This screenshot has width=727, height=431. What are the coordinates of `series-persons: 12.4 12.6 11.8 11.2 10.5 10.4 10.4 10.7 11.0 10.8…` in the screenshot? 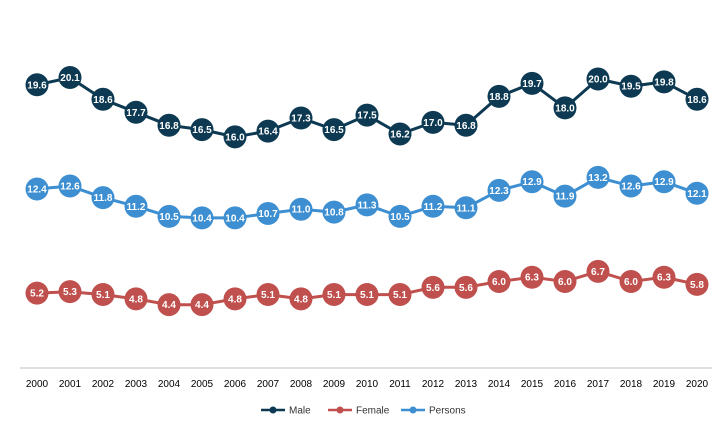 It's located at (367, 197).